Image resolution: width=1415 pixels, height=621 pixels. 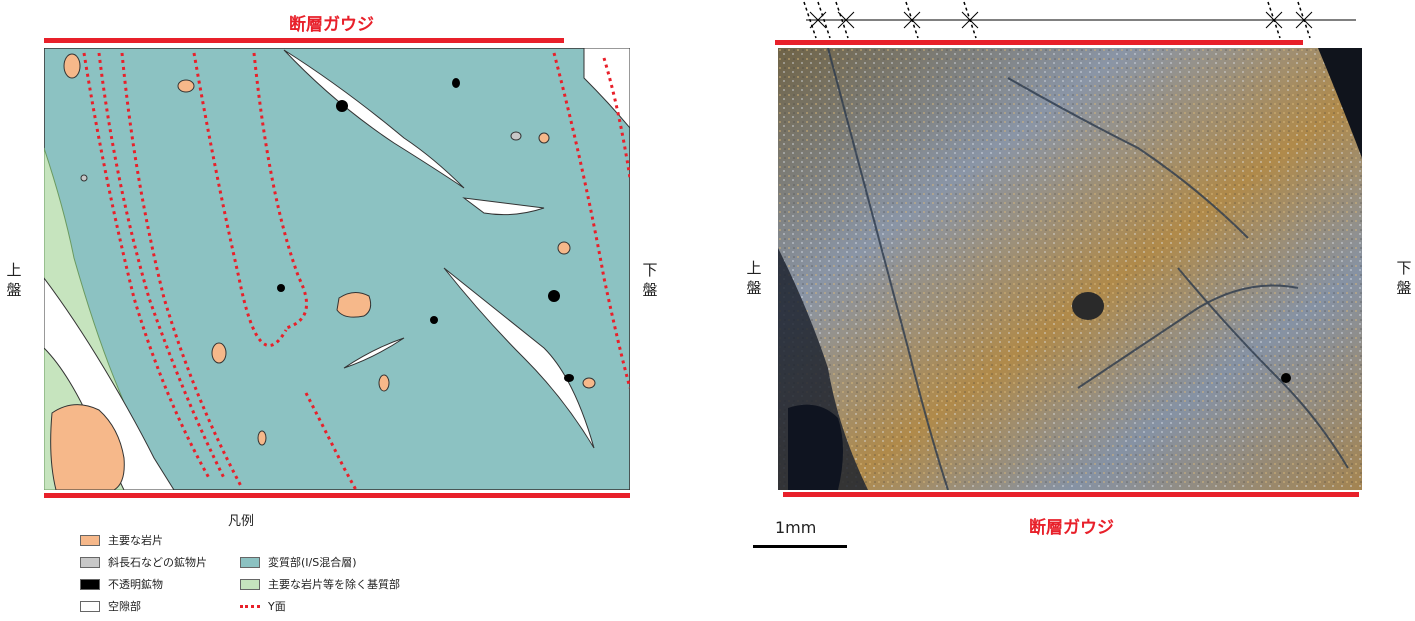 I want to click on legend-label: 主要な岩片, so click(x=135, y=540).